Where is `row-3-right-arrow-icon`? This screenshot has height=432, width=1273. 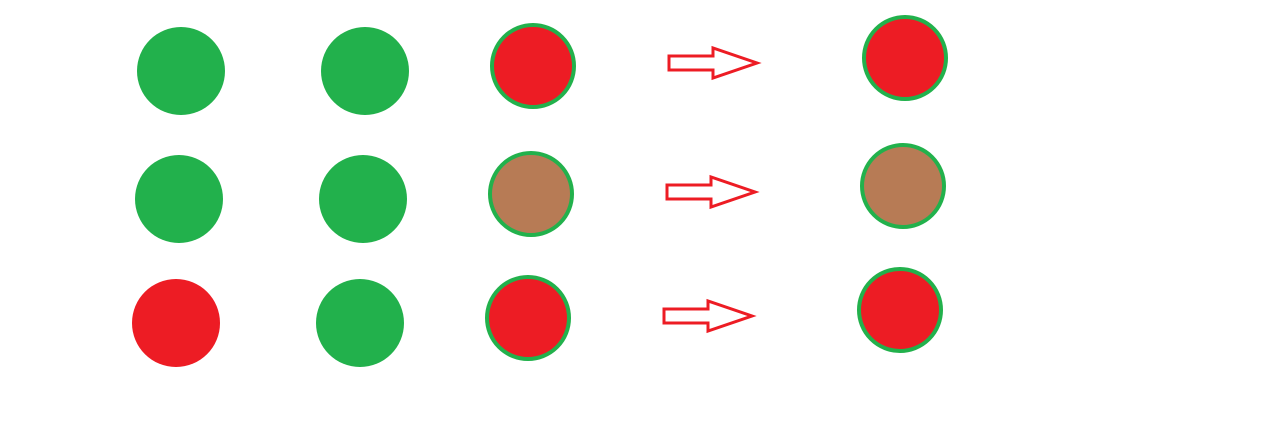
row-3-right-arrow-icon is located at coordinates (709, 316).